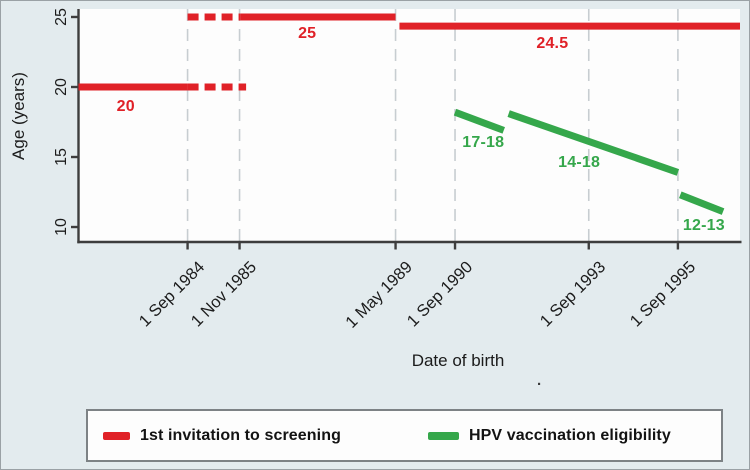  What do you see at coordinates (579, 163) in the screenshot?
I see `series-value-label: 14-18` at bounding box center [579, 163].